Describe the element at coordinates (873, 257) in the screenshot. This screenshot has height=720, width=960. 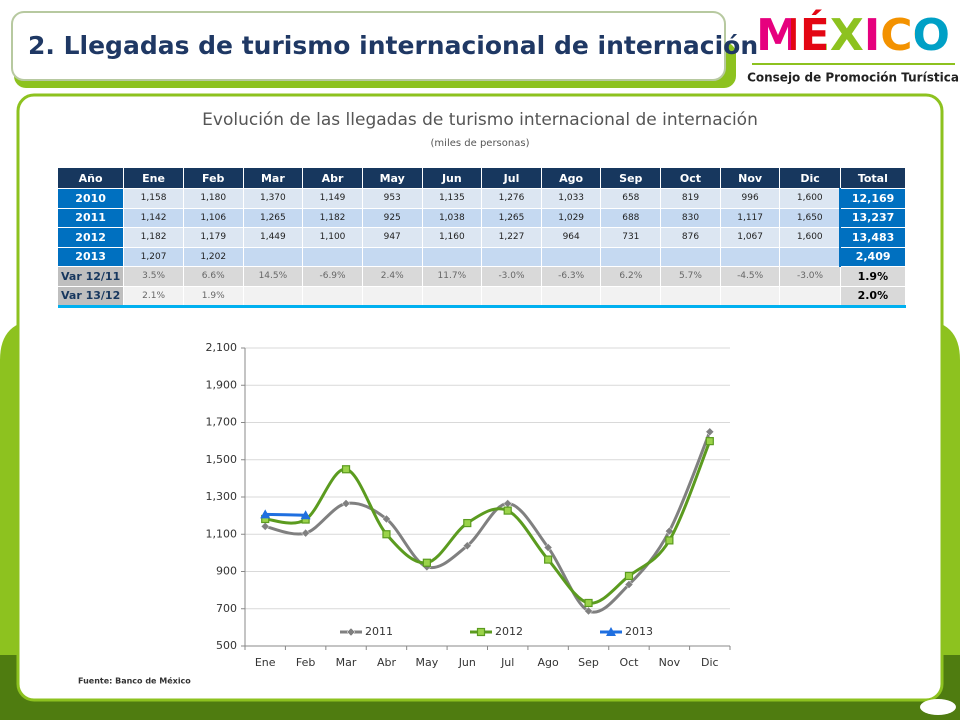
I see `table-cell: 2,409` at that location.